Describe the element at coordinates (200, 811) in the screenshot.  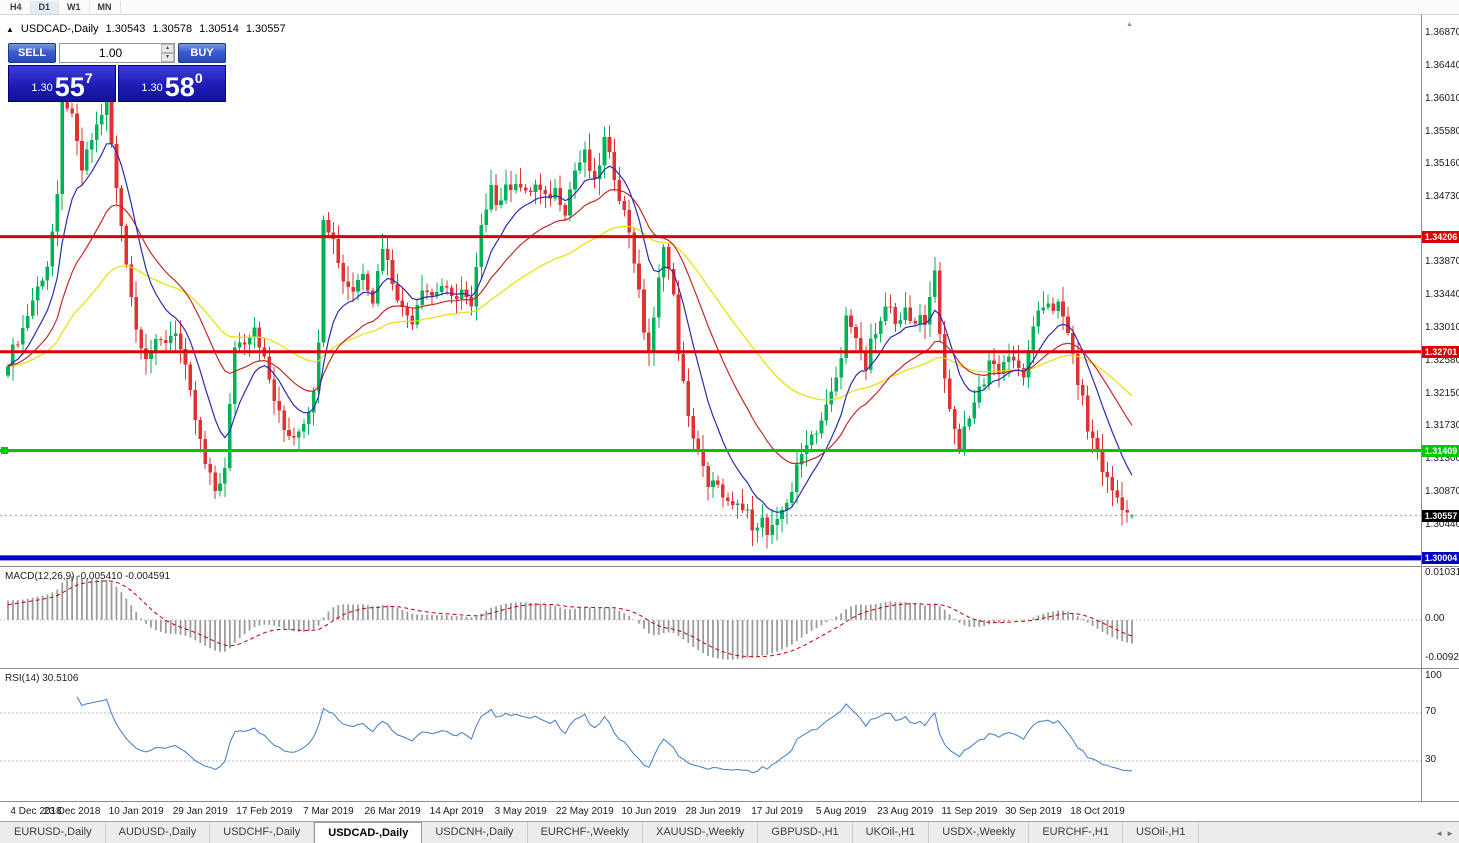
I see `date-axis-label: 29 Jan 2019` at that location.